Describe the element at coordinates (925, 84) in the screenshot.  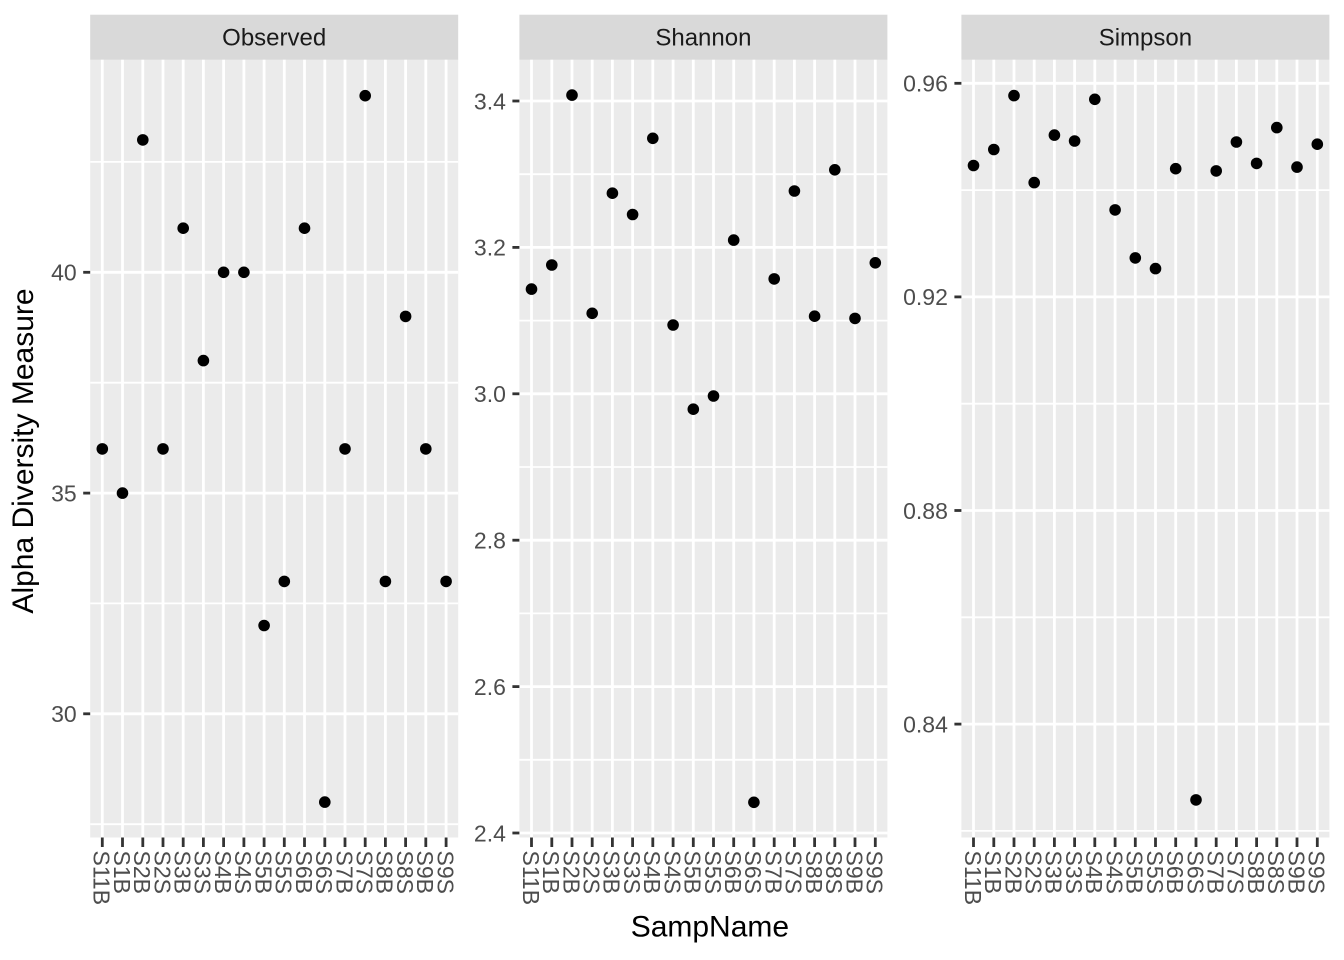
I see `svg-text: 0.96` at that location.